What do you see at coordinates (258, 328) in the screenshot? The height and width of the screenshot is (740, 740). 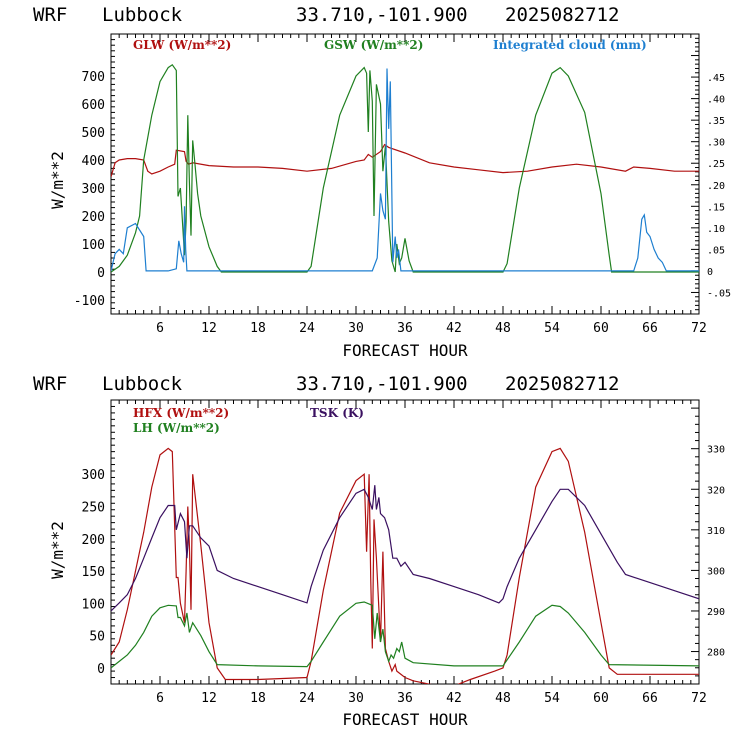 I see `top-x-tick-label: 18` at bounding box center [258, 328].